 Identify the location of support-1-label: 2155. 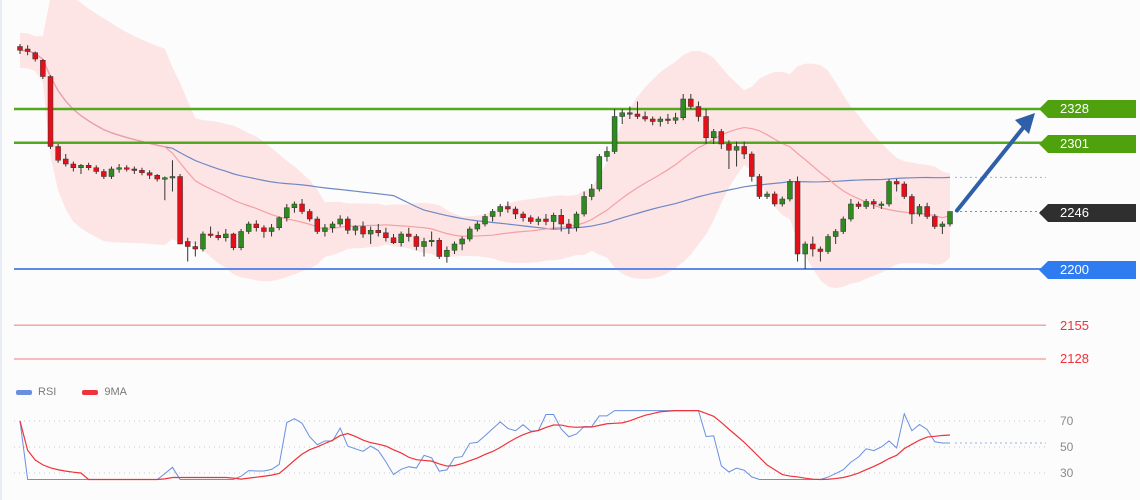
(1074, 325).